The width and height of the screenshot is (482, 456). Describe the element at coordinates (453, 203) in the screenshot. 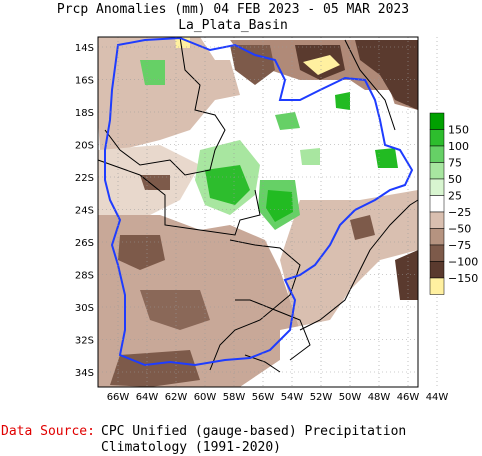

I see `color-legend: 150 100 75 50 25 −25 −50 −75 −100 −150` at that location.